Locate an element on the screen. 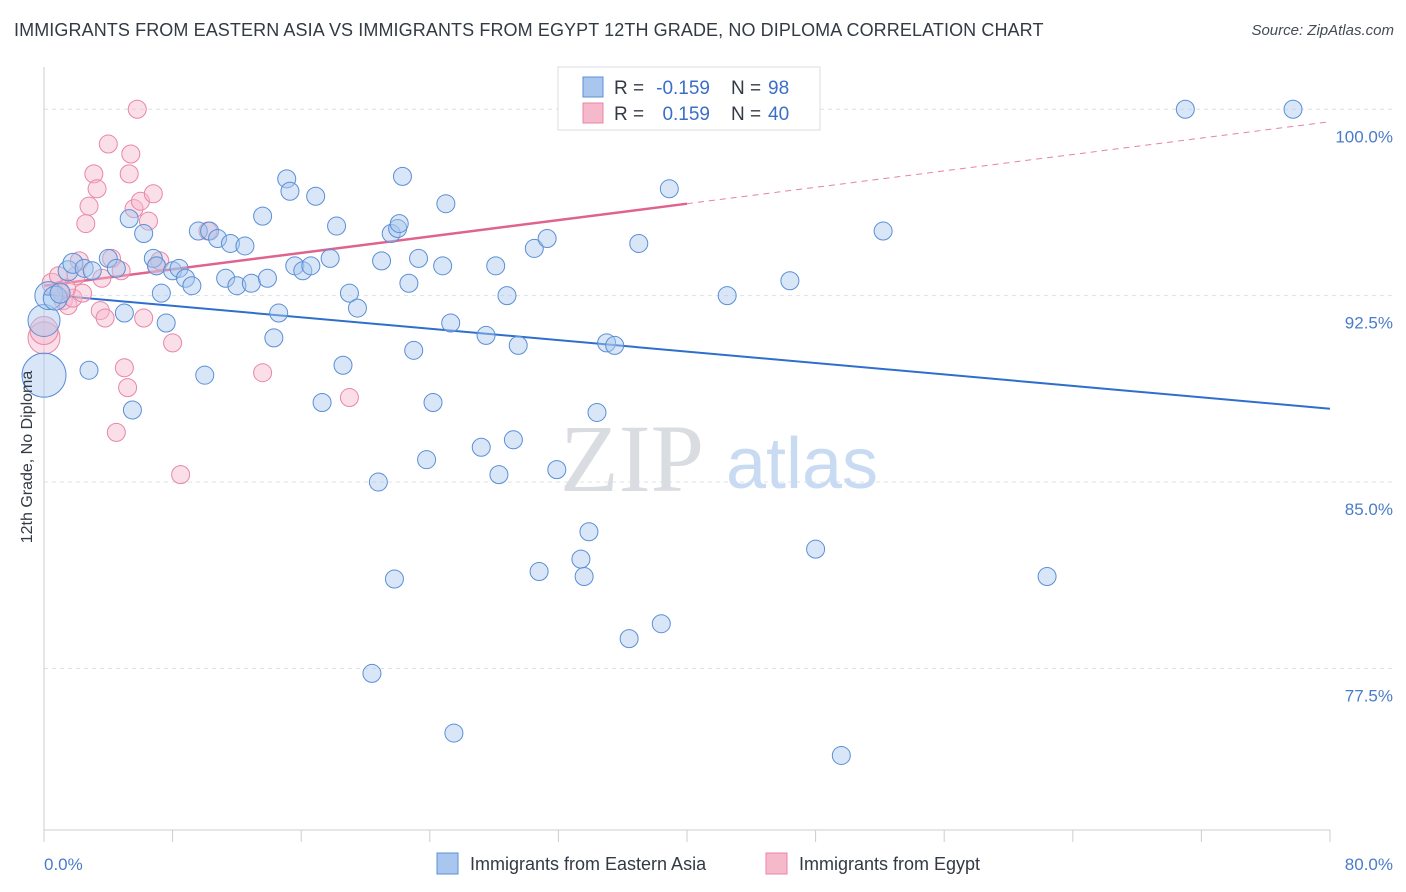 The height and width of the screenshot is (892, 1406). x-tick-label-0: 0.0% is located at coordinates (63, 864).